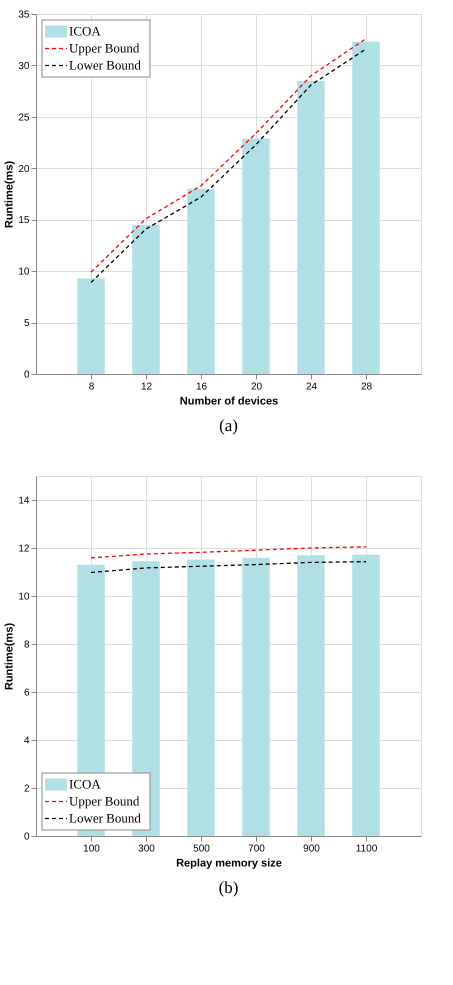 The width and height of the screenshot is (453, 985). I want to click on y-tick-label: 2, so click(27, 789).